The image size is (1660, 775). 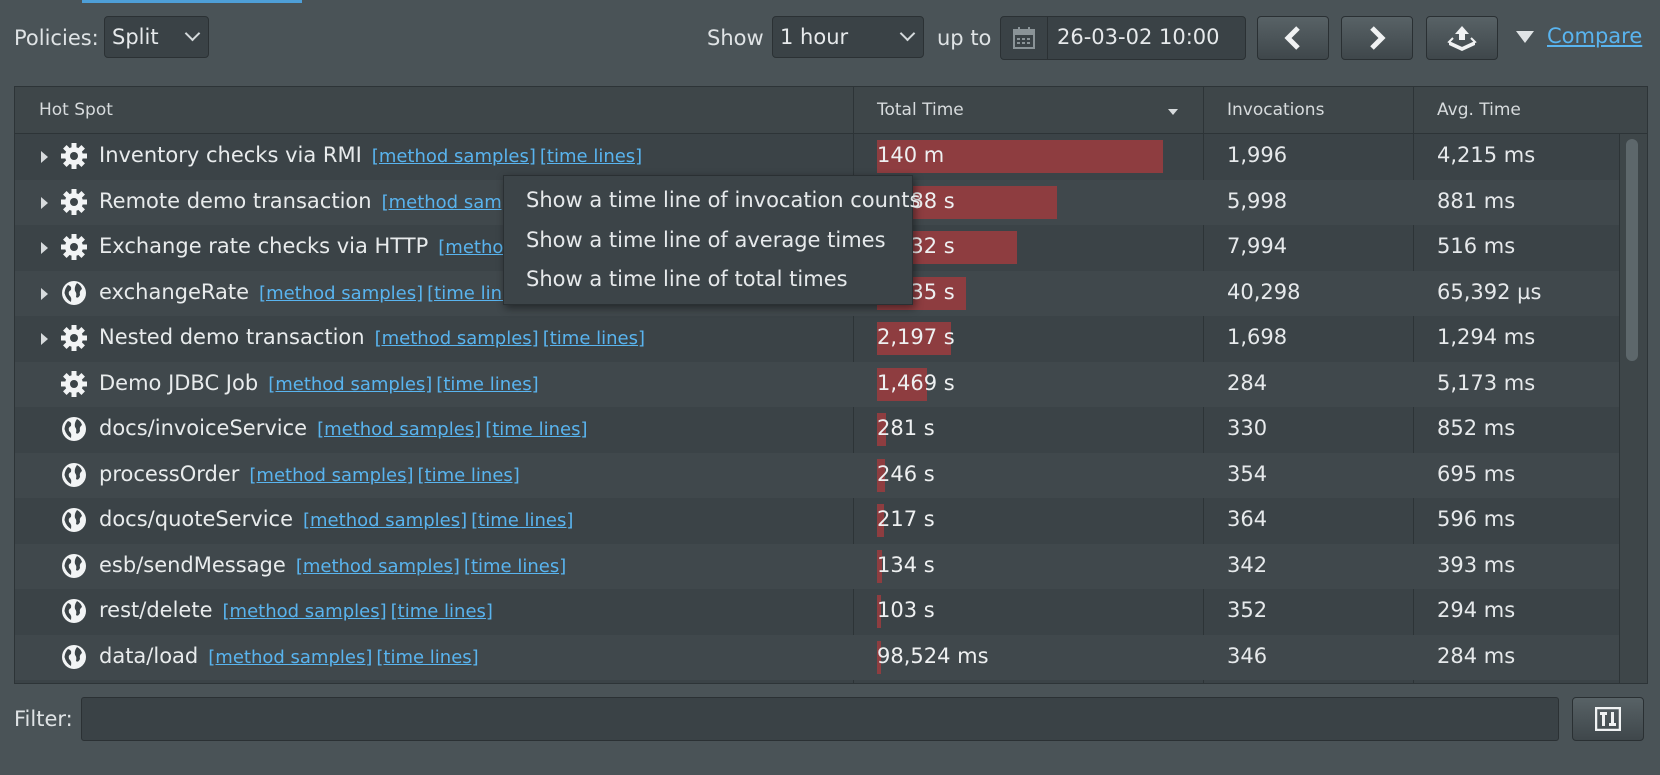 I want to click on policies-label: Policies:, so click(x=56, y=38).